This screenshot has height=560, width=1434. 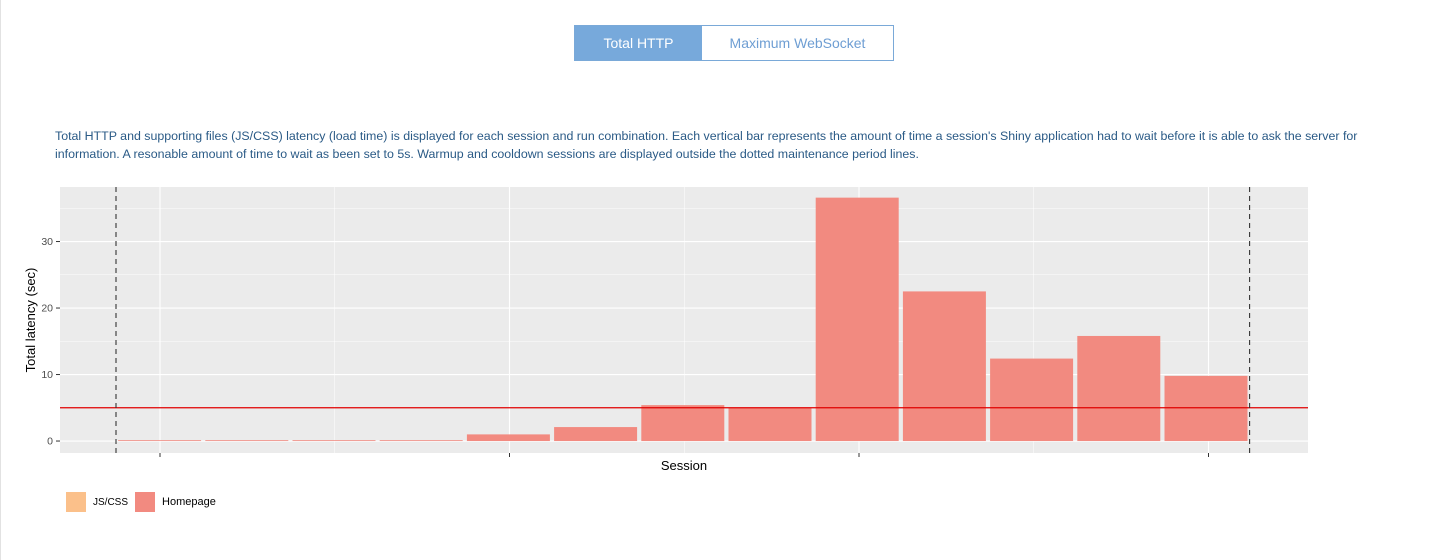 What do you see at coordinates (50, 342) in the screenshot?
I see `y-axis: 0 10 20 30` at bounding box center [50, 342].